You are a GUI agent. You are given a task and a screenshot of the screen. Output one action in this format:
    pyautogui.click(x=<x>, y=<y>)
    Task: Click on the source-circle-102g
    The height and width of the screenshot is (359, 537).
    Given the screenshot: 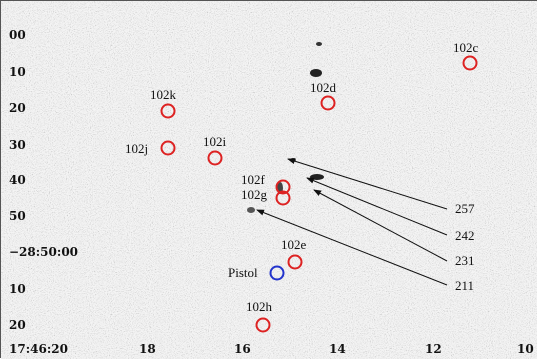 What is the action you would take?
    pyautogui.click(x=283, y=198)
    